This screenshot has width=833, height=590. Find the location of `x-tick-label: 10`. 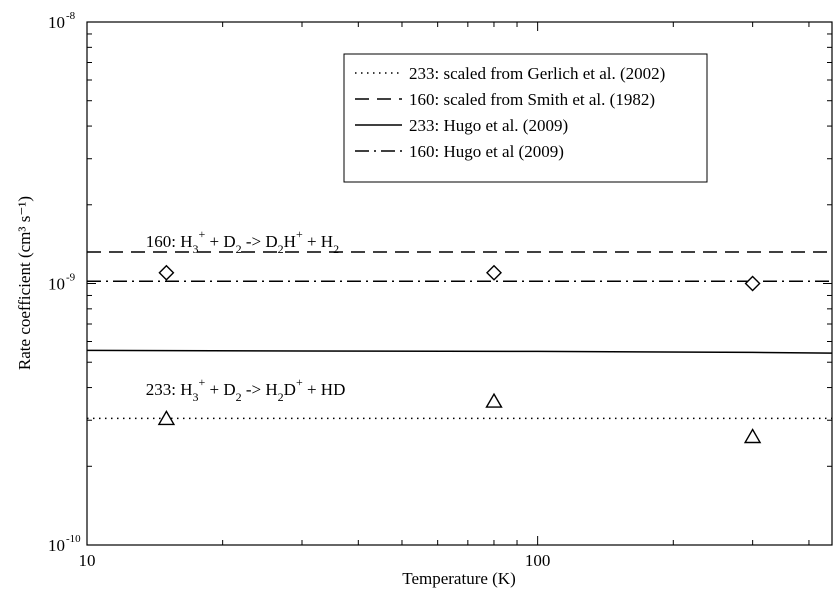

x-tick-label: 10 is located at coordinates (87, 560).